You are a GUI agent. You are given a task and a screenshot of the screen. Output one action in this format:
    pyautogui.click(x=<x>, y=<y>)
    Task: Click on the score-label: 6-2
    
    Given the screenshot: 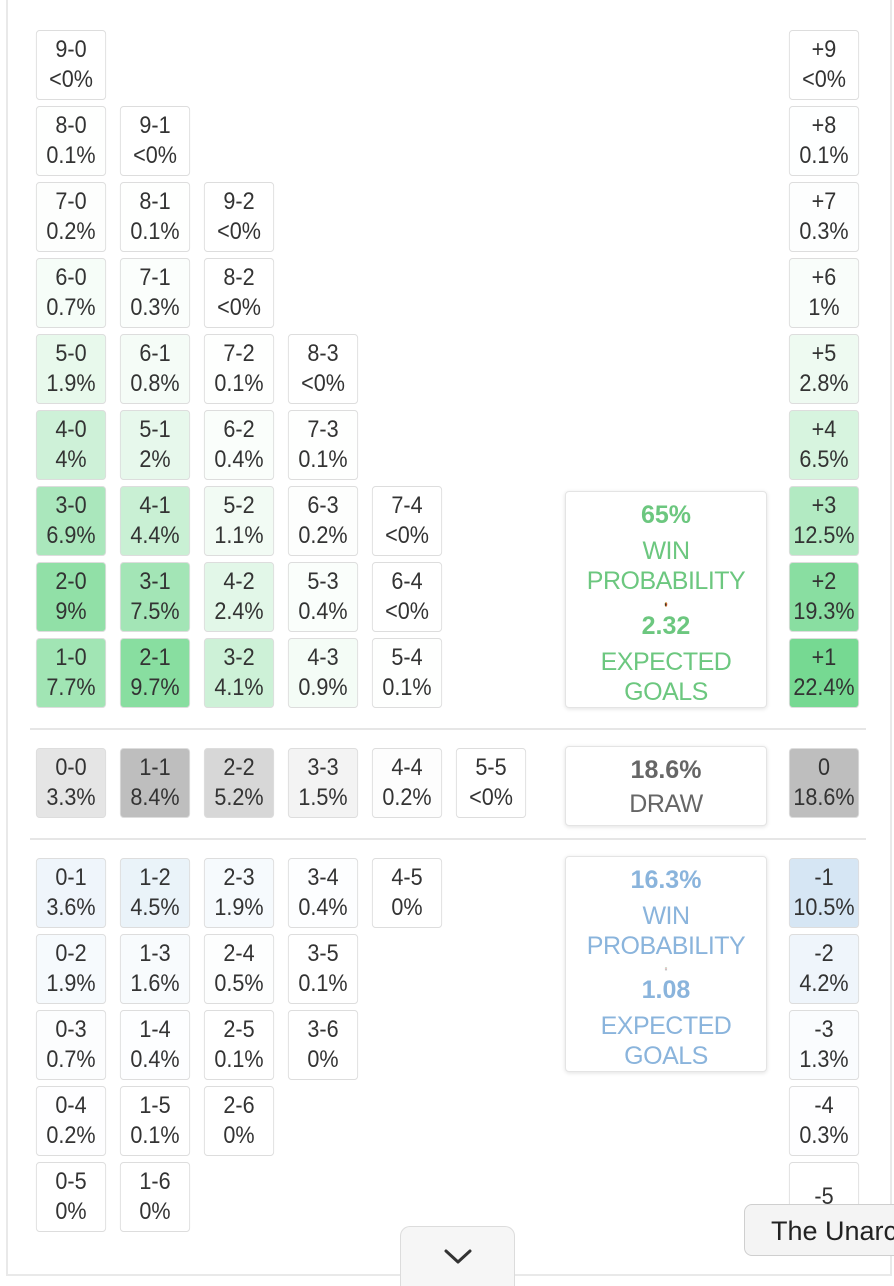 What is the action you would take?
    pyautogui.click(x=239, y=429)
    